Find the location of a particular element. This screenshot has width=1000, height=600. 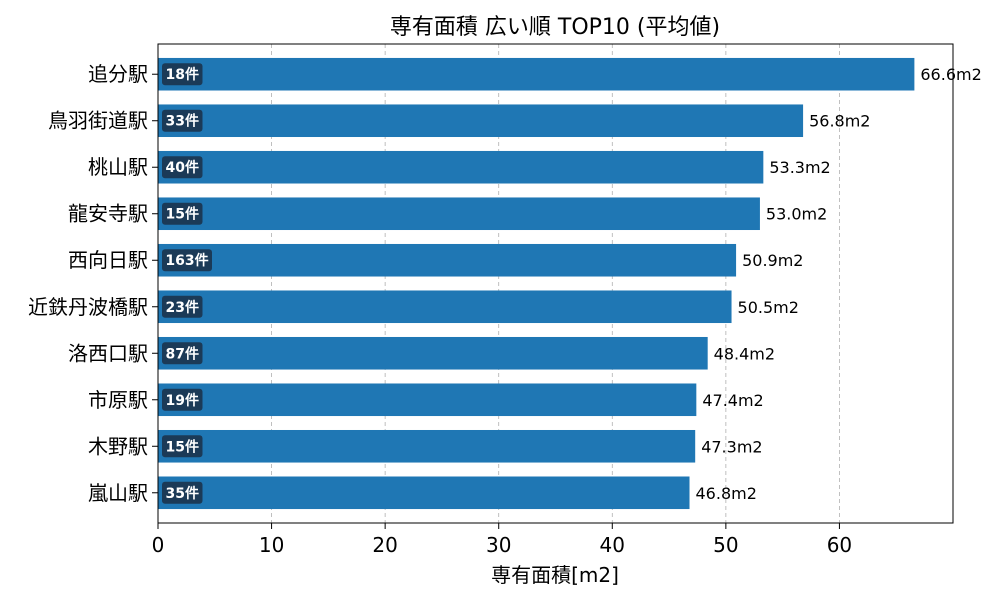

x-tick-label: 30 is located at coordinates (498, 545).